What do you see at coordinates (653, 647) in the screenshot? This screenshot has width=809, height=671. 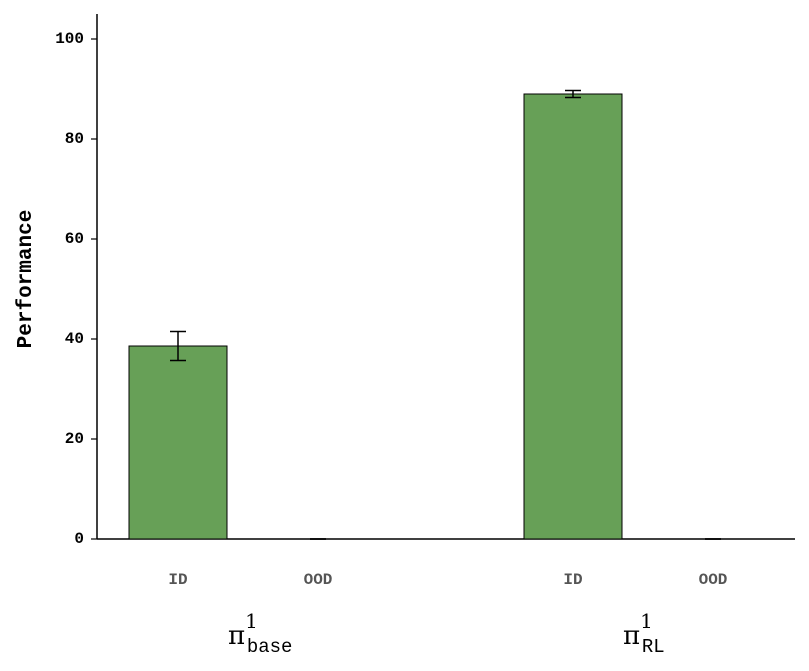 I see `group-sub: RL` at bounding box center [653, 647].